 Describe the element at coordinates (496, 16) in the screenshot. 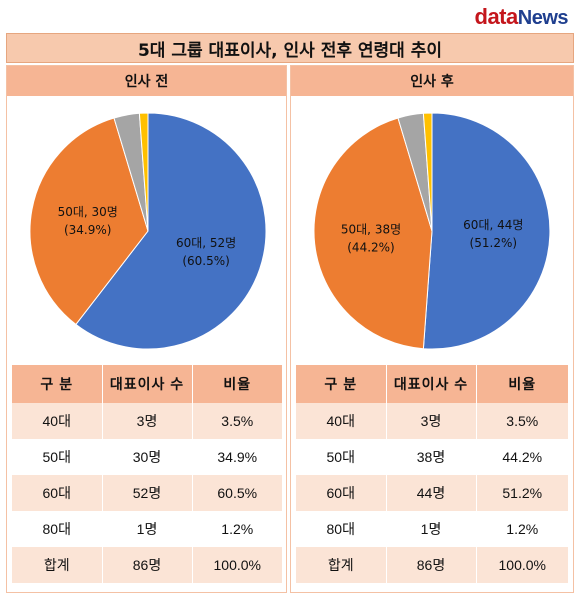

I see `logo-text-data: data` at that location.